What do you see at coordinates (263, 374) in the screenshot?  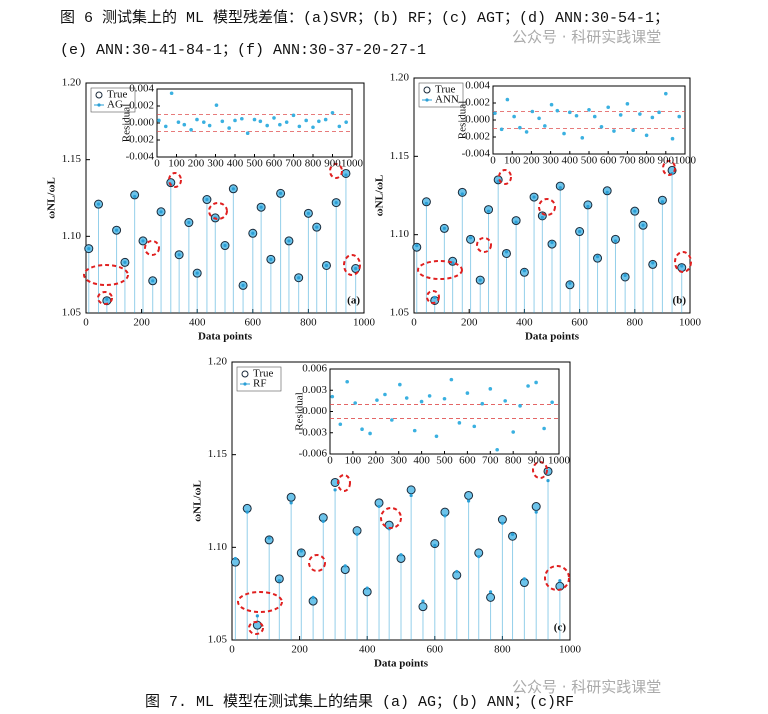 I see `legend-label: True` at bounding box center [263, 374].